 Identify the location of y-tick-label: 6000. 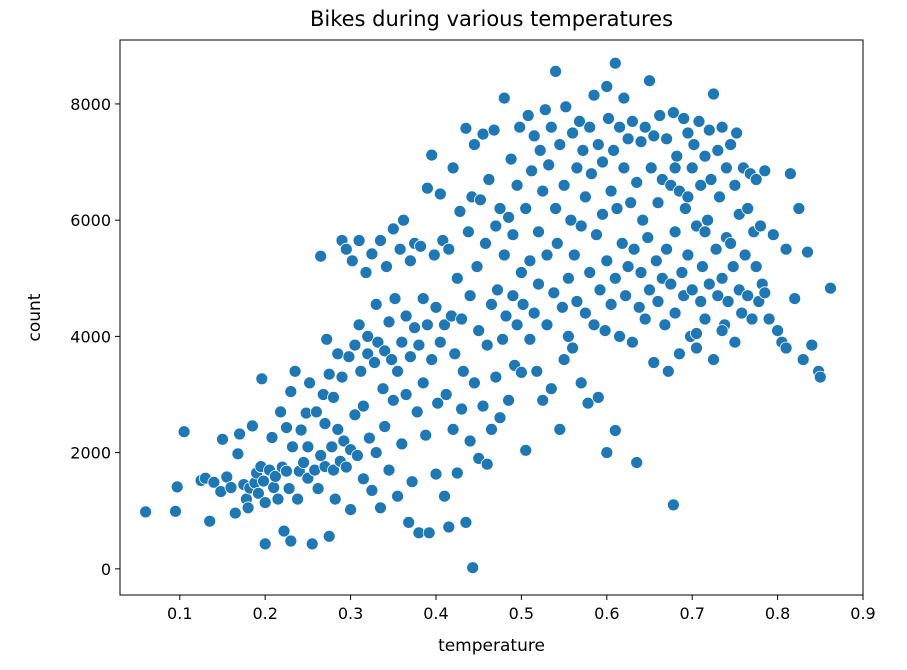
(90, 220).